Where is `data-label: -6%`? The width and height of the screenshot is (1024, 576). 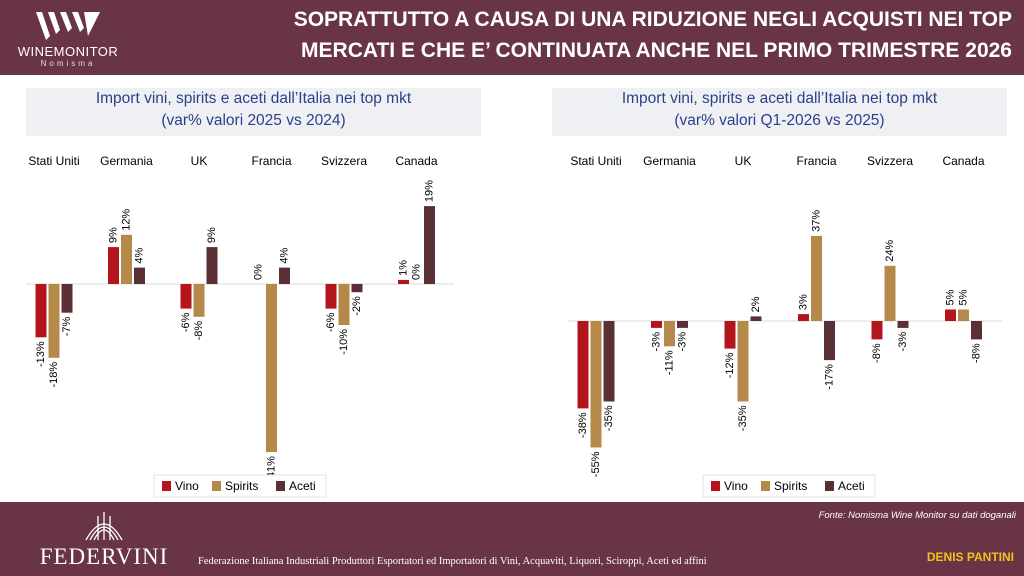 data-label: -6% is located at coordinates (186, 322).